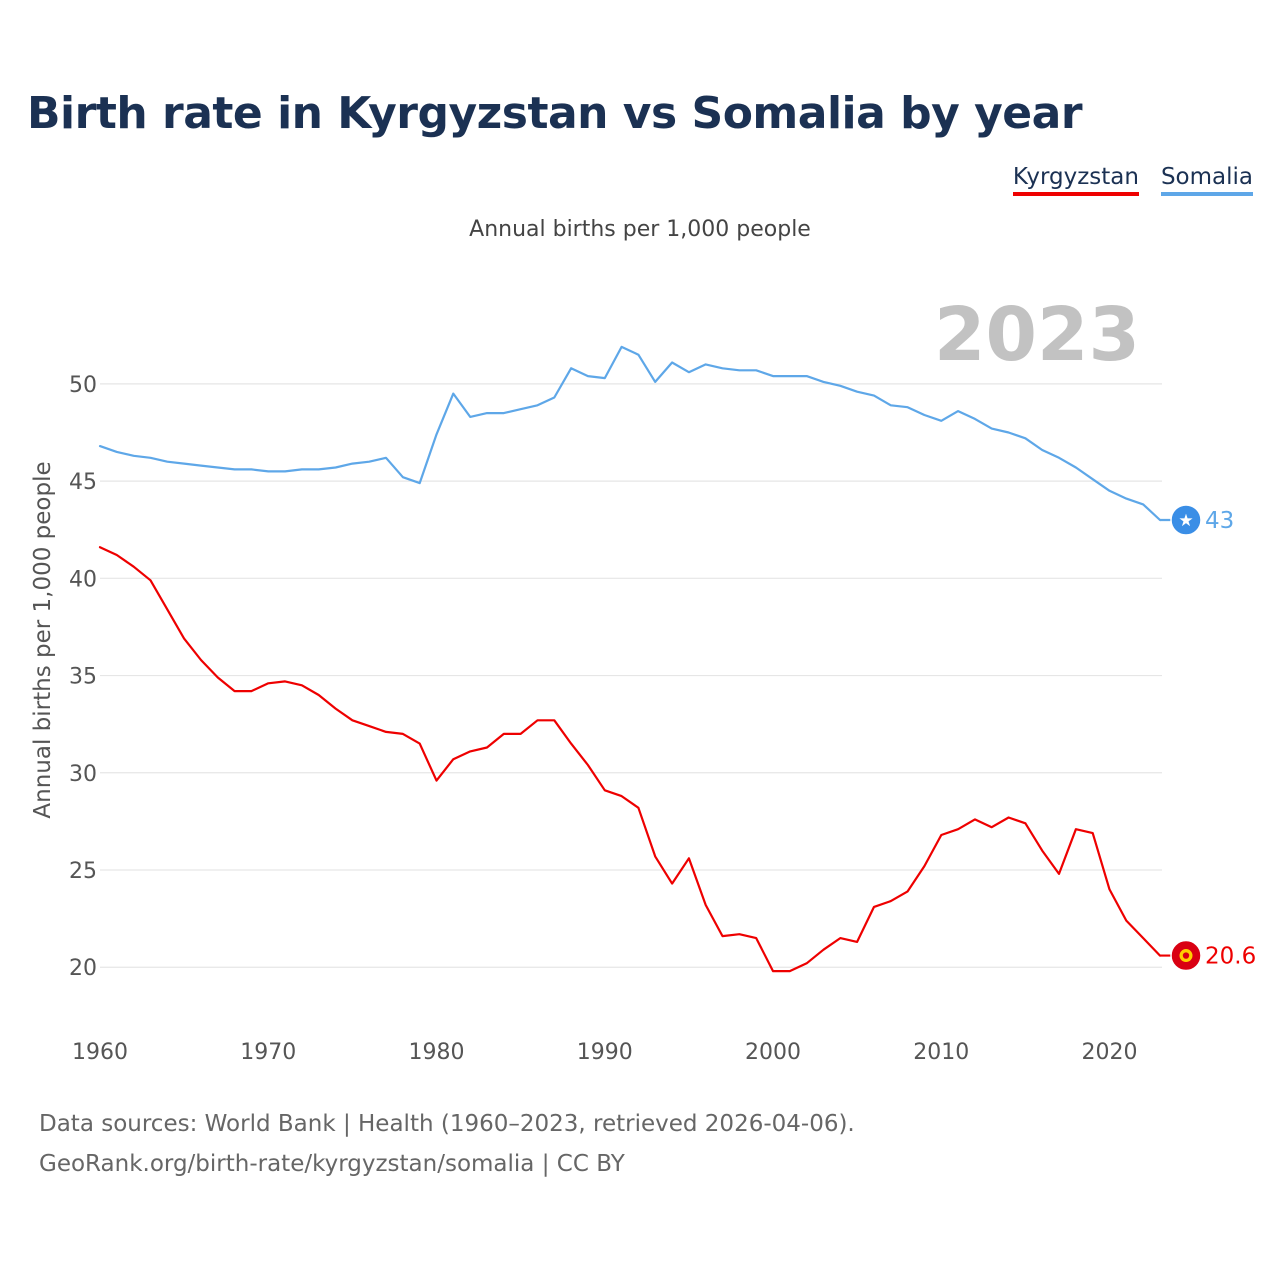 Image resolution: width=1280 pixels, height=1280 pixels. Describe the element at coordinates (83, 774) in the screenshot. I see `y-tick-label: 30` at that location.